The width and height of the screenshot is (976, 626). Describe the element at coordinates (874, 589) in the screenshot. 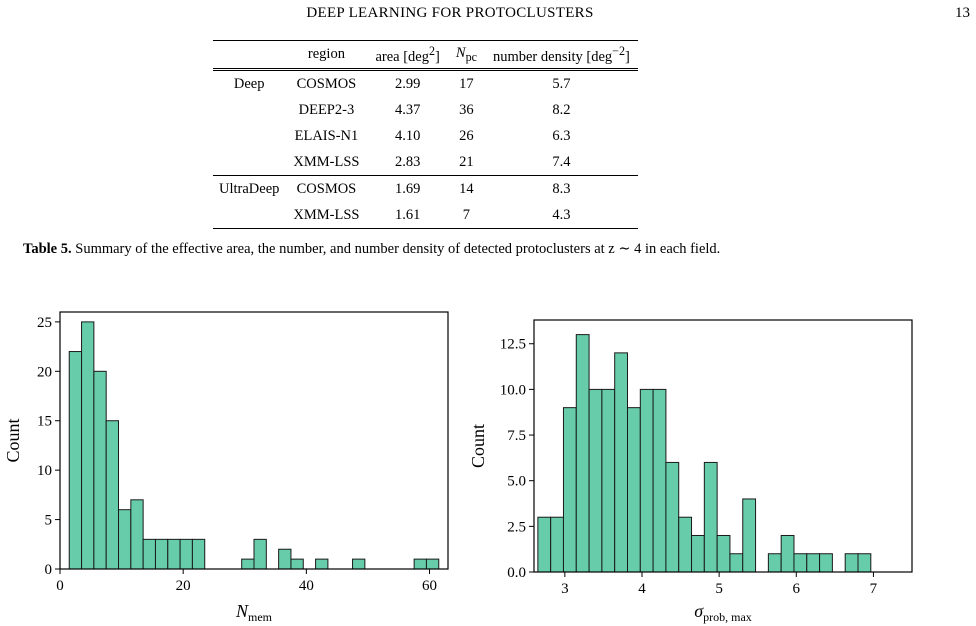

I see `x-tick-label: 7` at that location.